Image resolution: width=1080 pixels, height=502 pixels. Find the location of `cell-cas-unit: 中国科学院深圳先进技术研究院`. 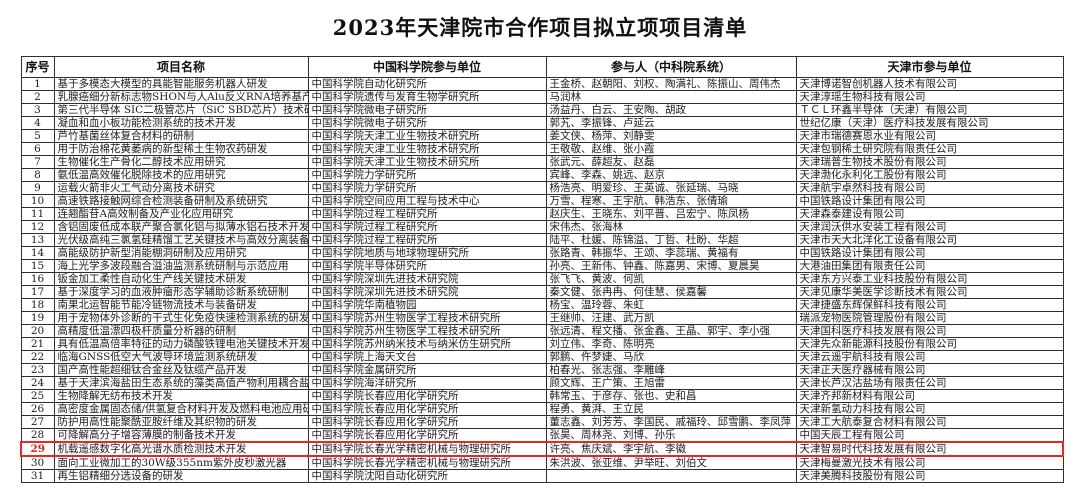

cell-cas-unit: 中国科学院深圳先进技术研究院 is located at coordinates (427, 292).